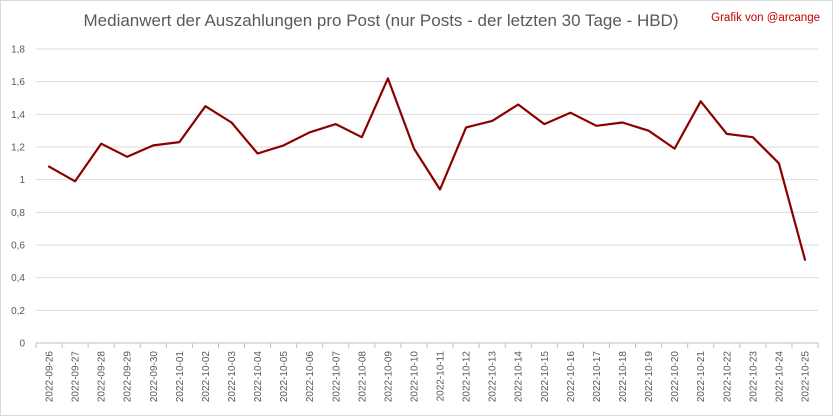  Describe the element at coordinates (284, 377) in the screenshot. I see `x-tick-label: 2022-10-05` at that location.